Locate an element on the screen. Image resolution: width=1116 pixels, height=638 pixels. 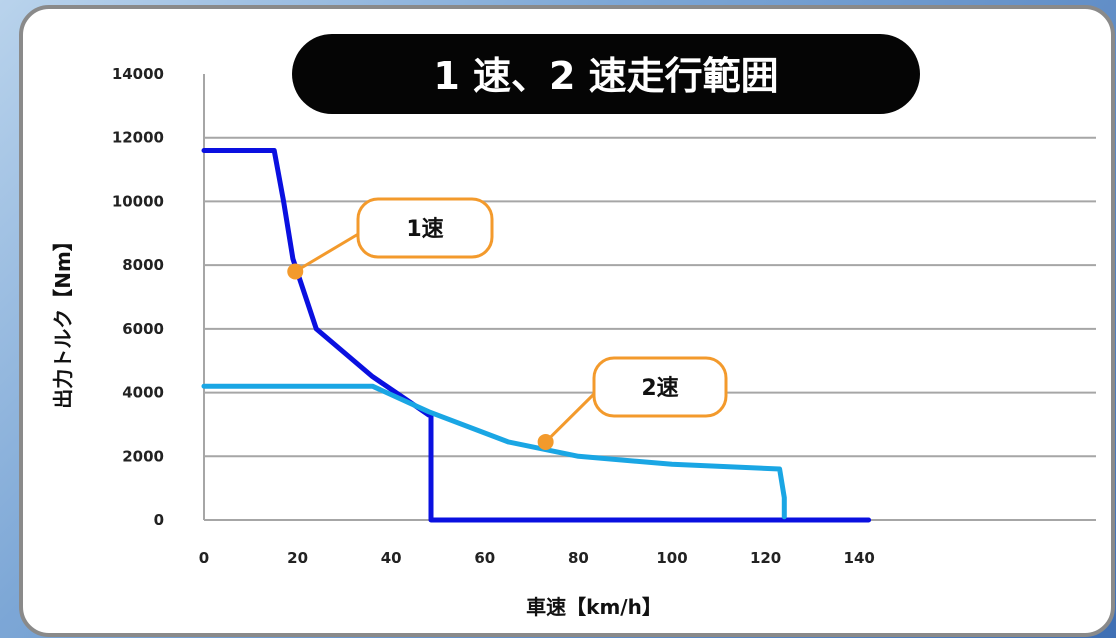
chart-title-group: 1 速、2 速走行範囲 is located at coordinates (606, 74).